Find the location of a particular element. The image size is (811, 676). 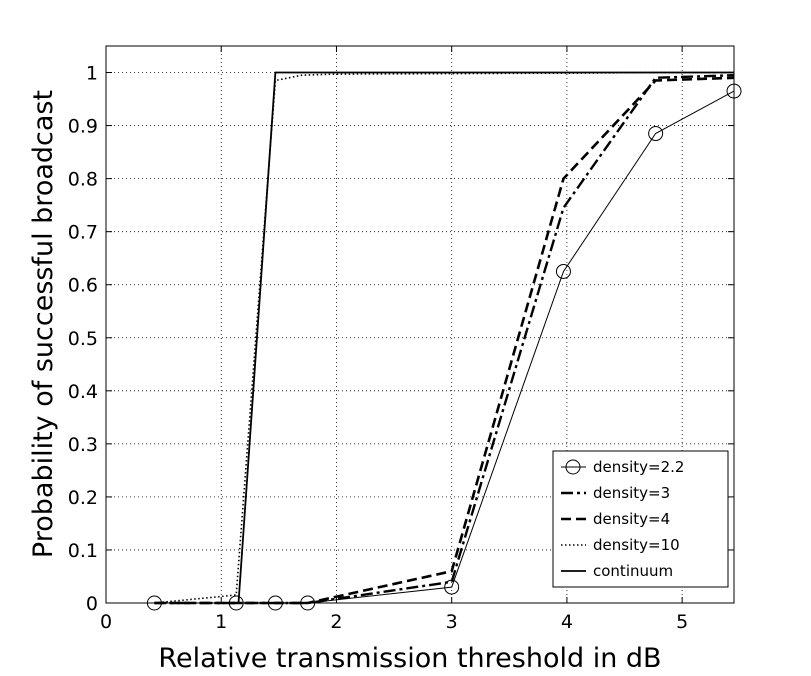

x-tick-label: 1 is located at coordinates (221, 622).